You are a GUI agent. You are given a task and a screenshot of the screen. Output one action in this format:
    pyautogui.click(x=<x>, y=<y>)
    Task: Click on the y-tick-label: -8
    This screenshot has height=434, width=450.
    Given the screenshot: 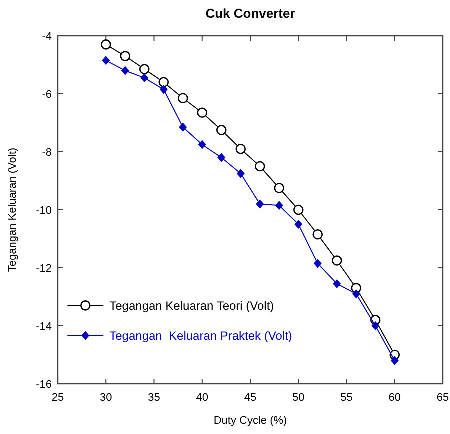 What is the action you would take?
    pyautogui.click(x=47, y=153)
    